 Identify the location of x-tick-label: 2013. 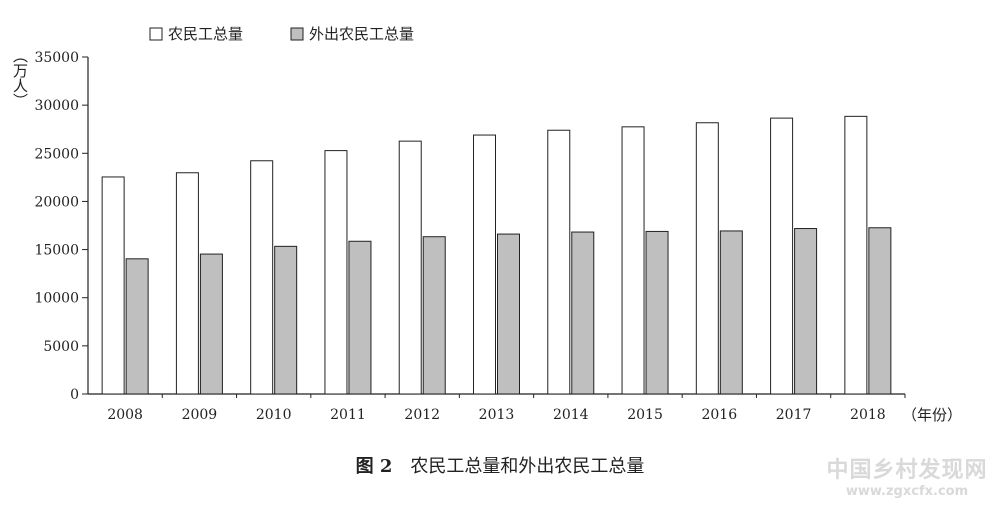
(497, 415).